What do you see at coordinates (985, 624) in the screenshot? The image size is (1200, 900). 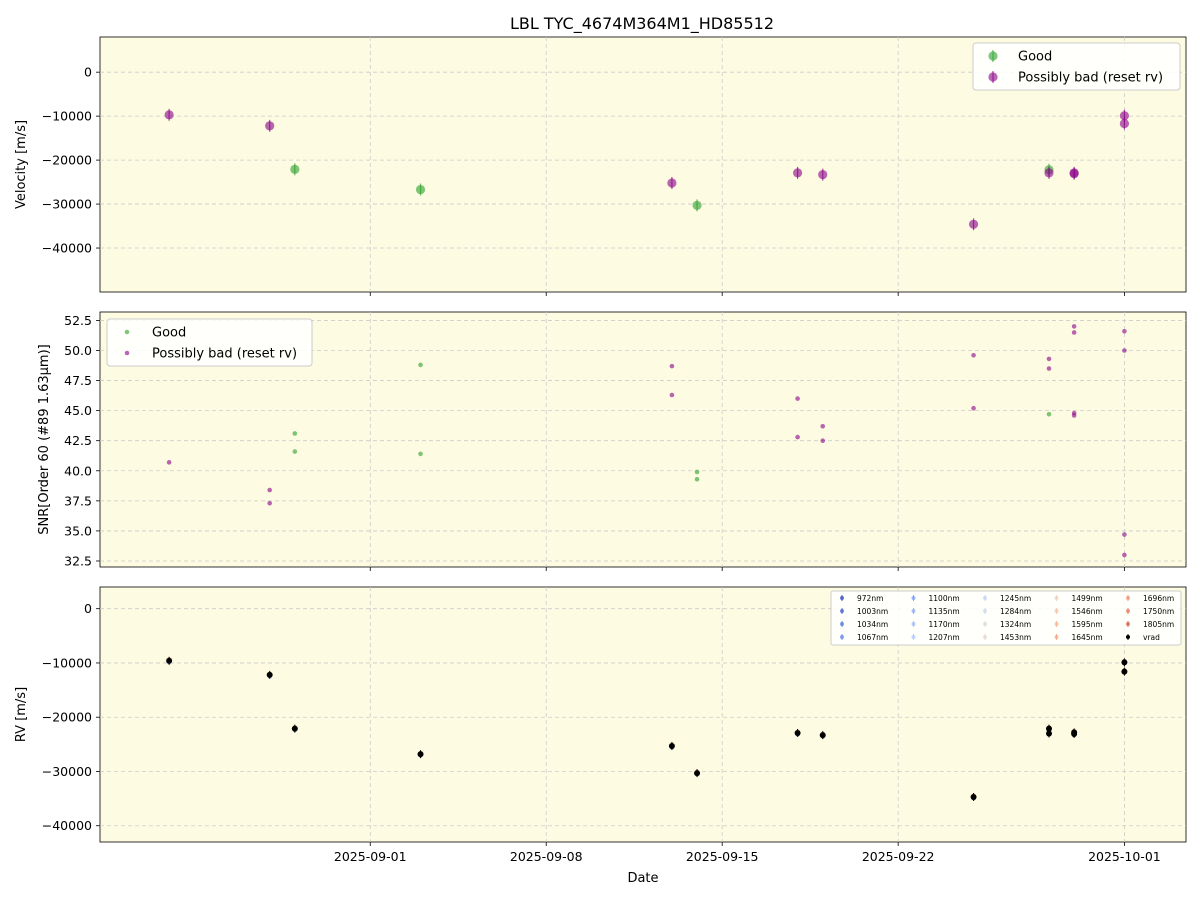 I see `legend-marker-1324nm` at bounding box center [985, 624].